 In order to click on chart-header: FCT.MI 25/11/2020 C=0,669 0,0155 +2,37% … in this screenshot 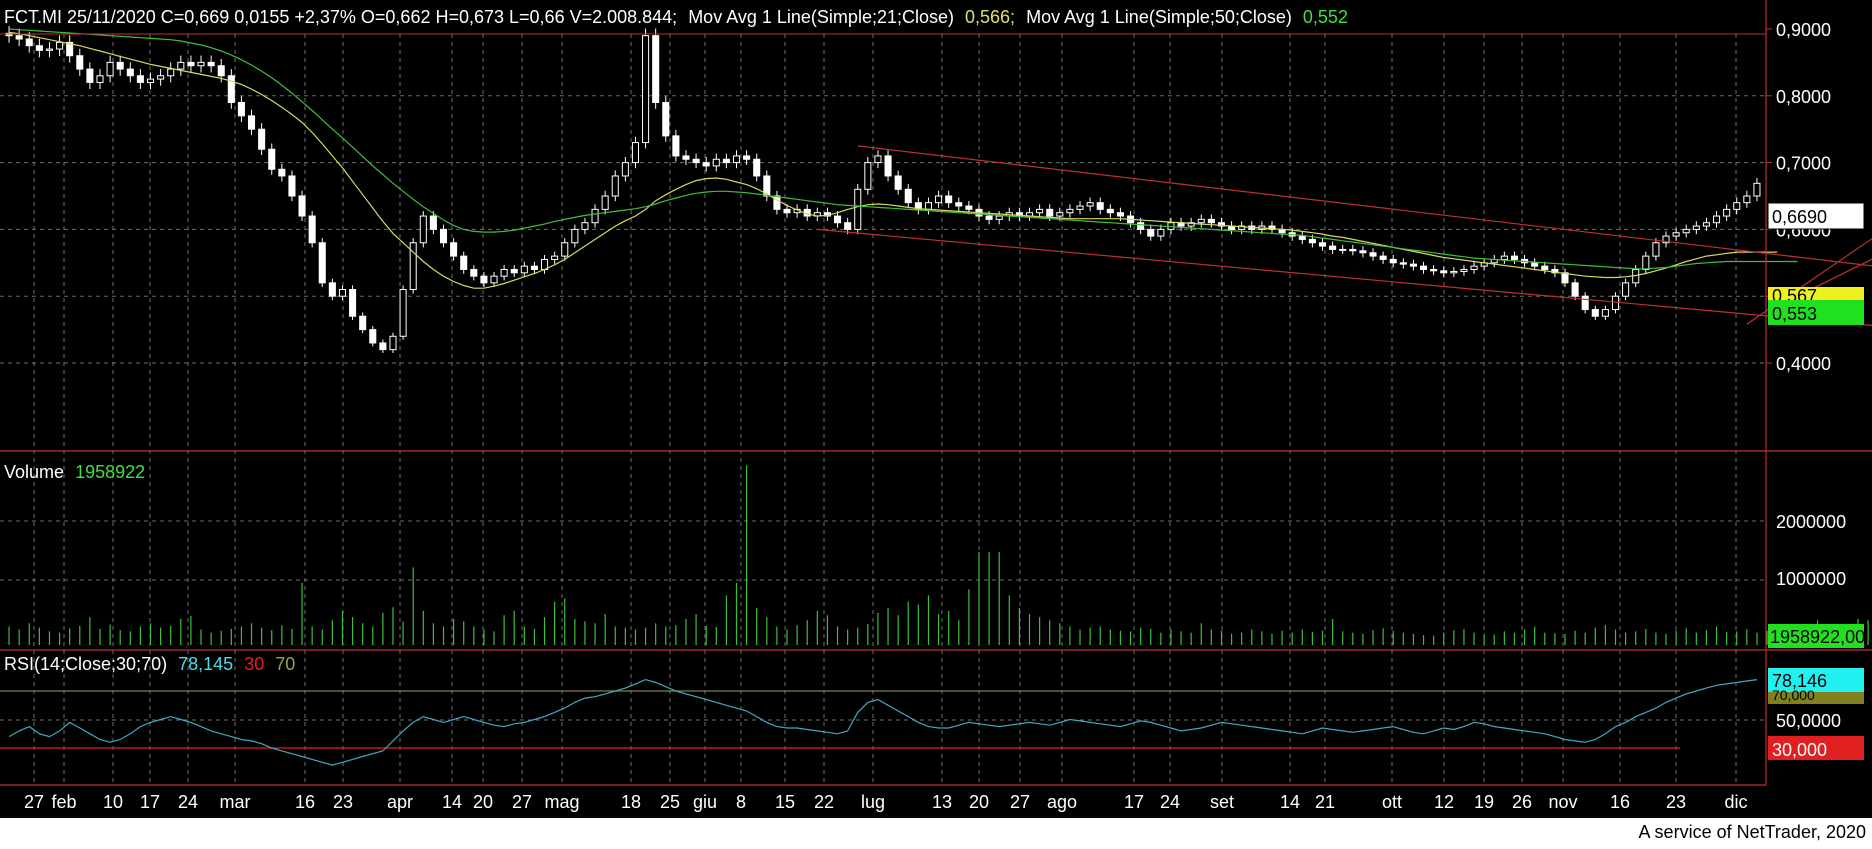, I will do `click(676, 17)`.